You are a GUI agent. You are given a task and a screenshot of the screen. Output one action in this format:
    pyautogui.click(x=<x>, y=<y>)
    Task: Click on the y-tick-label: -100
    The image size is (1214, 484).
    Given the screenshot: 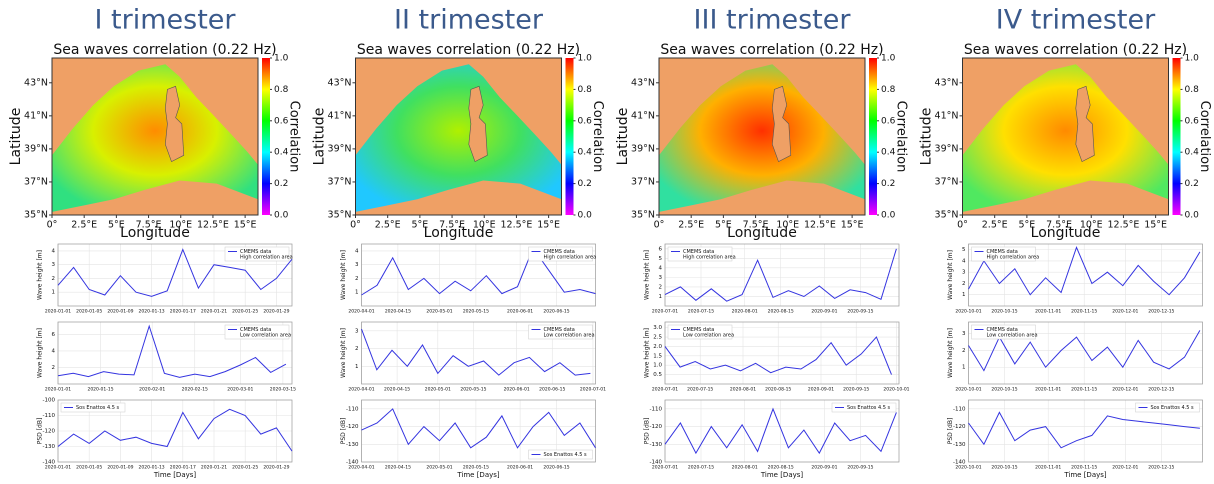 What is the action you would take?
    pyautogui.click(x=49, y=401)
    